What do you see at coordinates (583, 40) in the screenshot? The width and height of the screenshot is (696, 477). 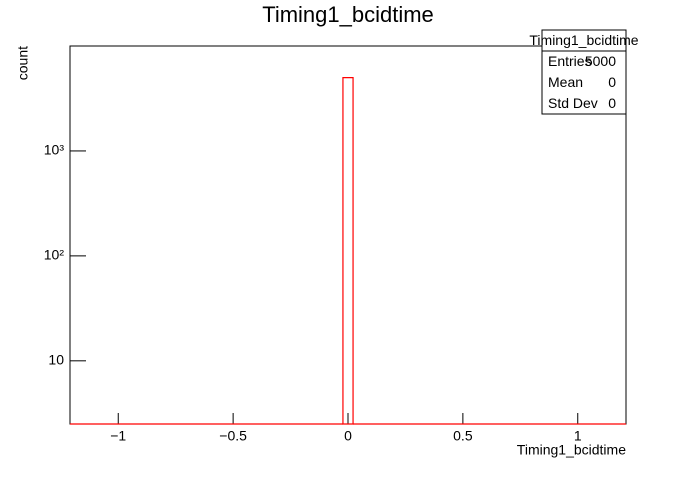 I see `stats-title: Timing1_bcidtime` at bounding box center [583, 40].